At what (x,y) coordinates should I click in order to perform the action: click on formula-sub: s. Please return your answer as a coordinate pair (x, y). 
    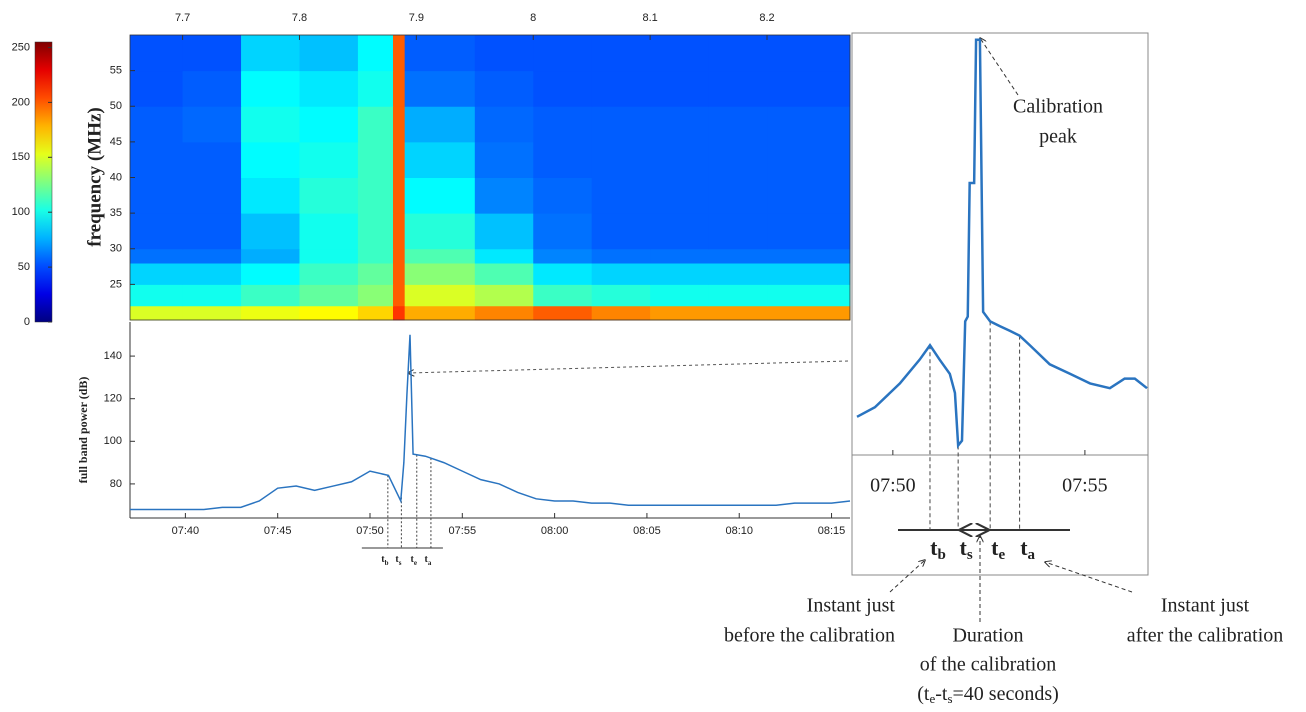
    Looking at the image, I should click on (949, 698).